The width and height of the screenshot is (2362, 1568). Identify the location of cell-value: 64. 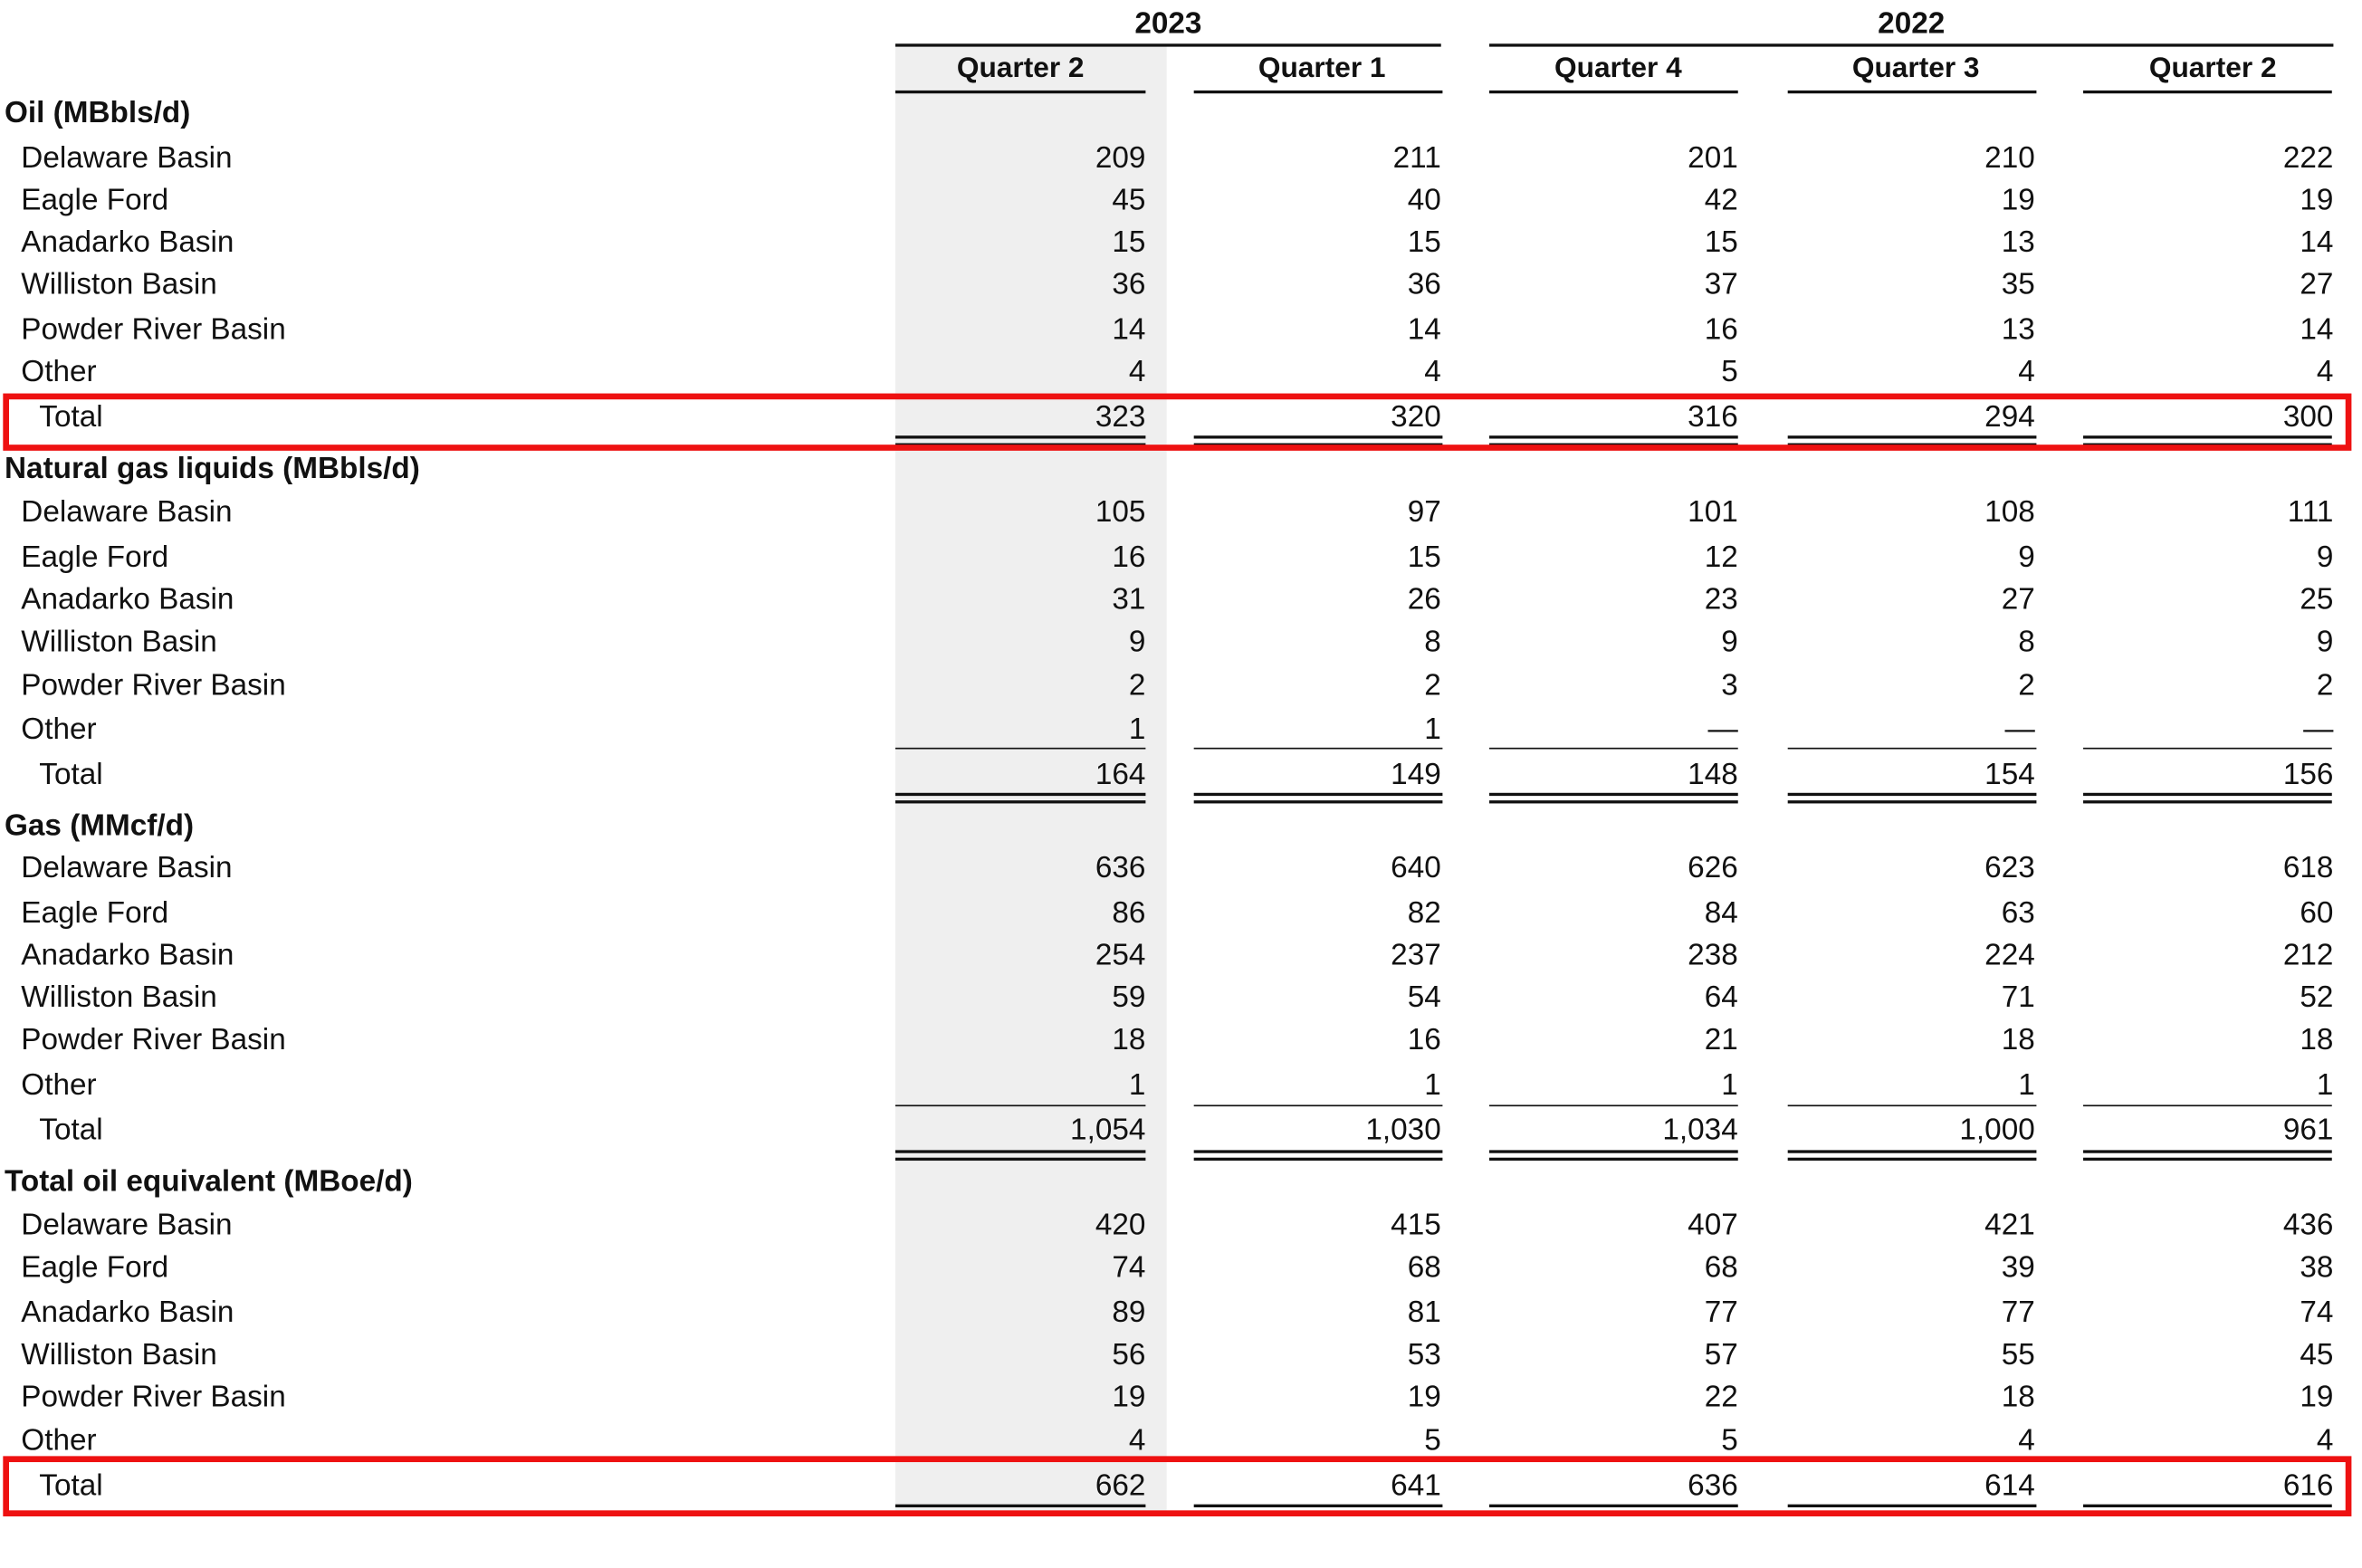
(1721, 997).